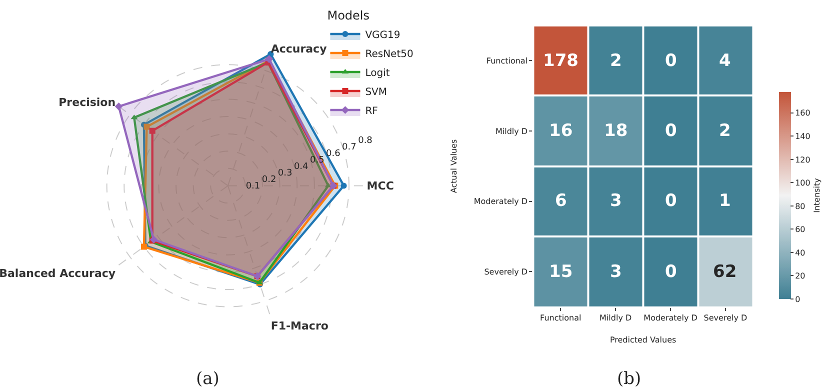 The width and height of the screenshot is (832, 391). Describe the element at coordinates (58, 273) in the screenshot. I see `spoke-label: Balanced Accuracy` at that location.